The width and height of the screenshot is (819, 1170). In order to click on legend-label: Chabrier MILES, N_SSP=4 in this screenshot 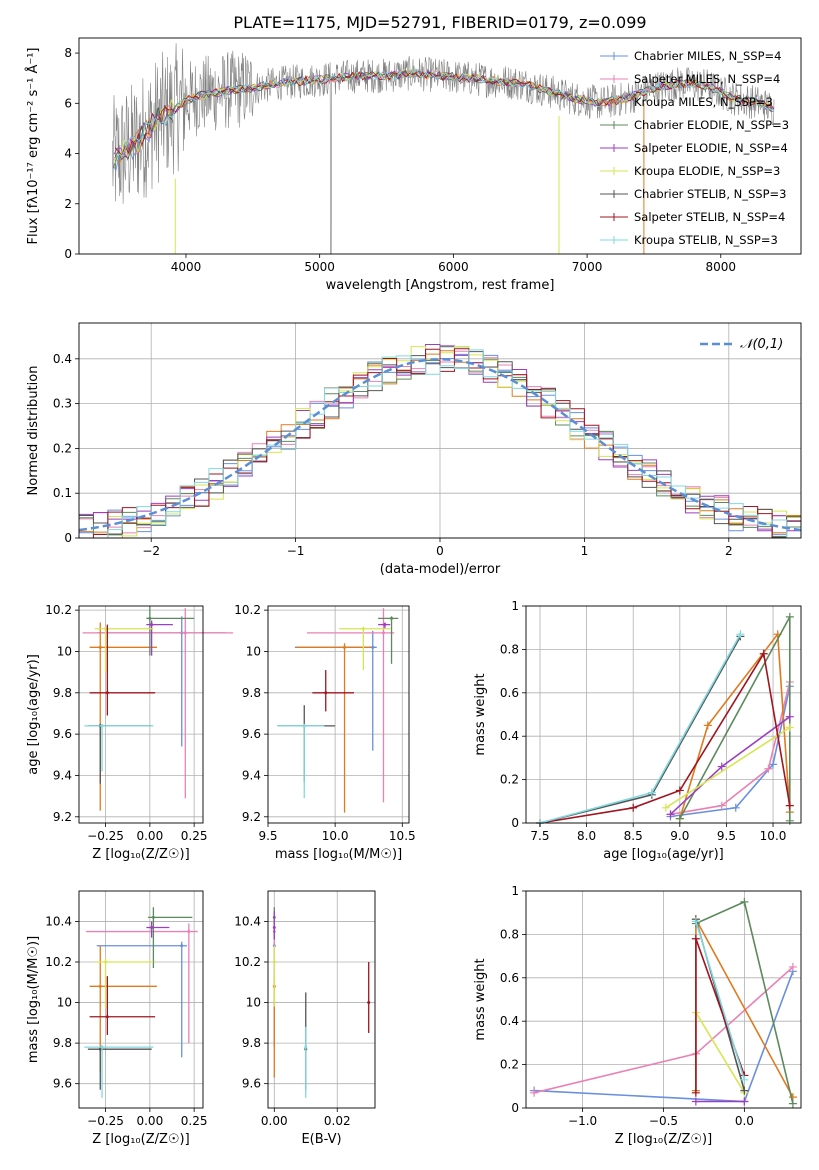, I will do `click(707, 56)`.